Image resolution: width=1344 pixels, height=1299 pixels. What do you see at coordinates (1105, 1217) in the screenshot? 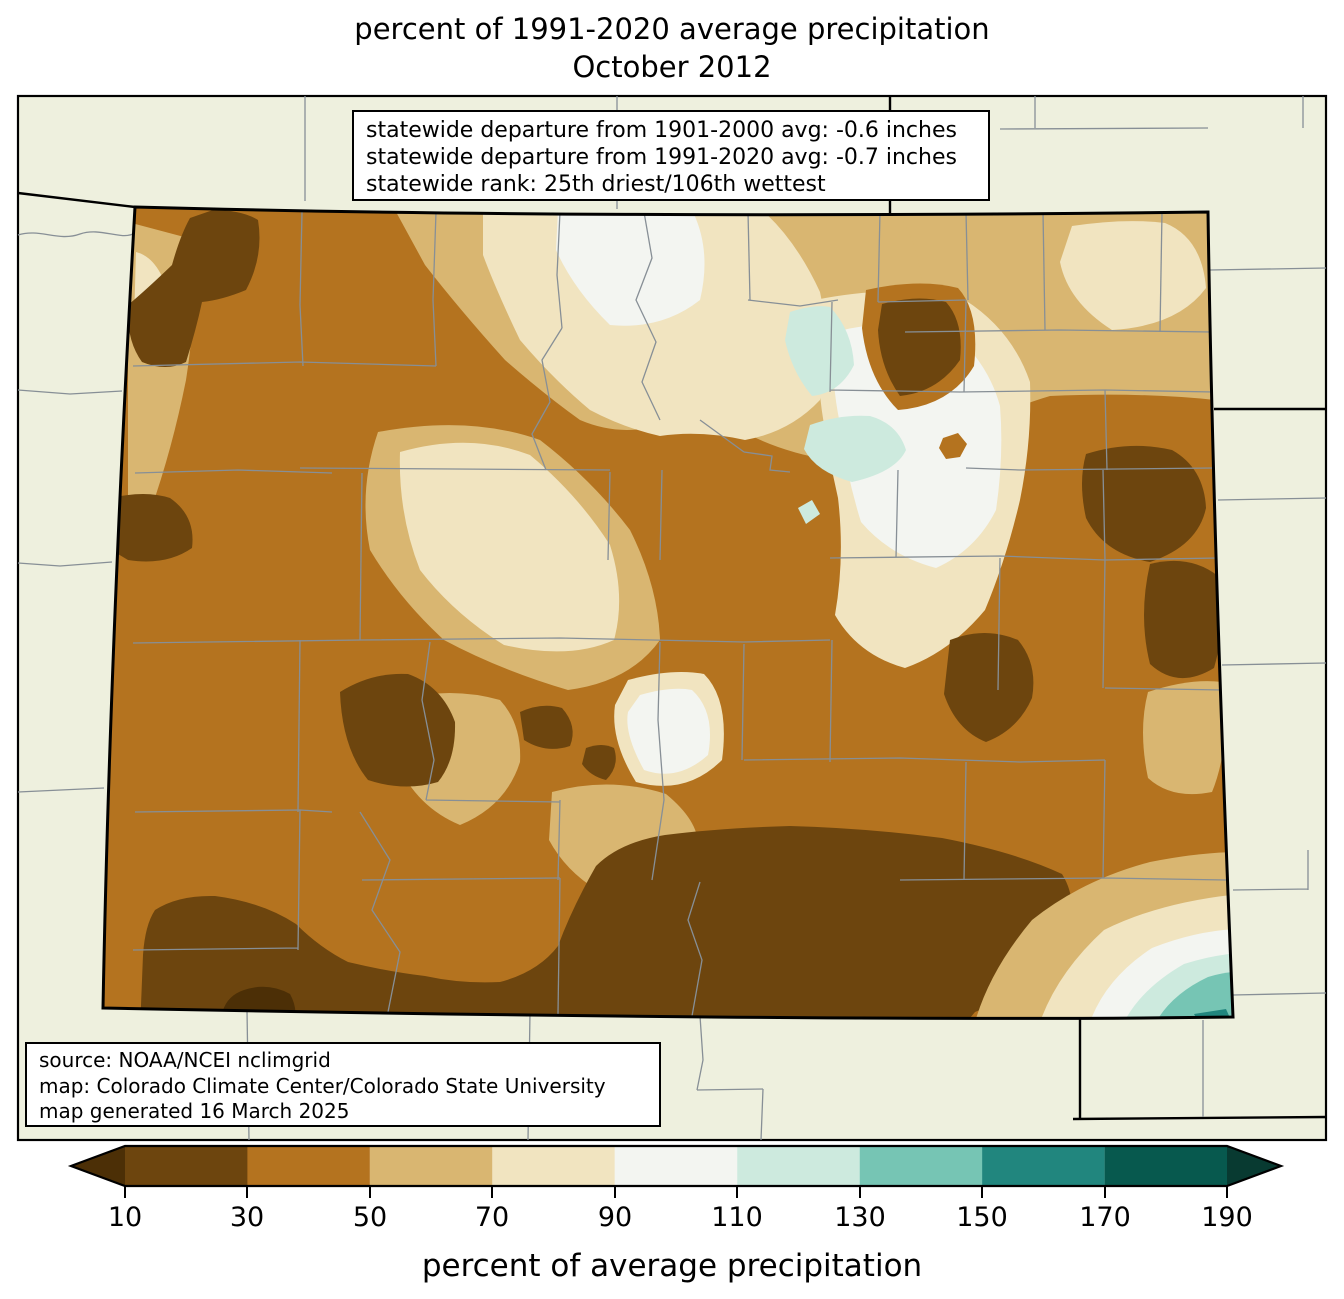
I see `colorbar-tick-label: 170` at bounding box center [1105, 1217].